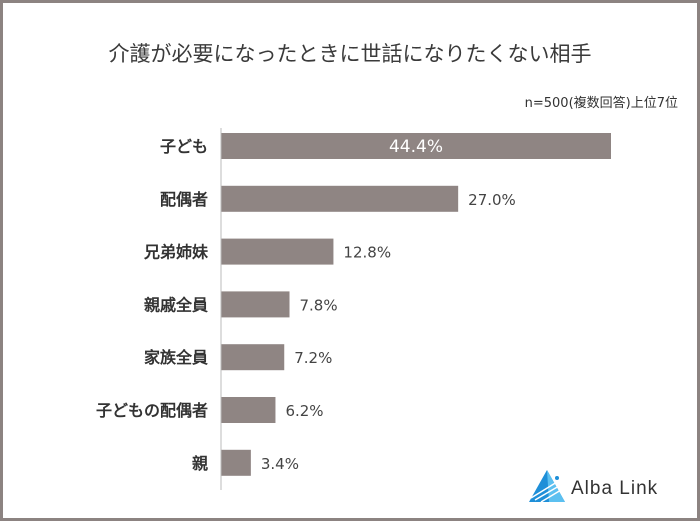 The width and height of the screenshot is (700, 521). Describe the element at coordinates (184, 199) in the screenshot. I see `category-label: 配偶者` at that location.